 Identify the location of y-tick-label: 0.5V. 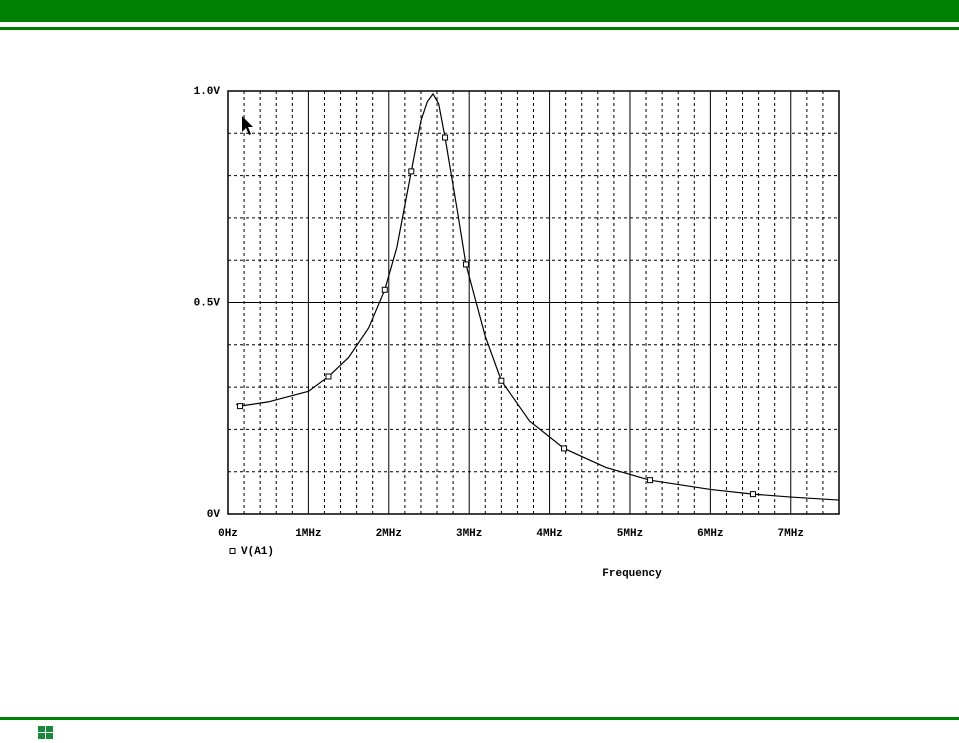
(207, 303).